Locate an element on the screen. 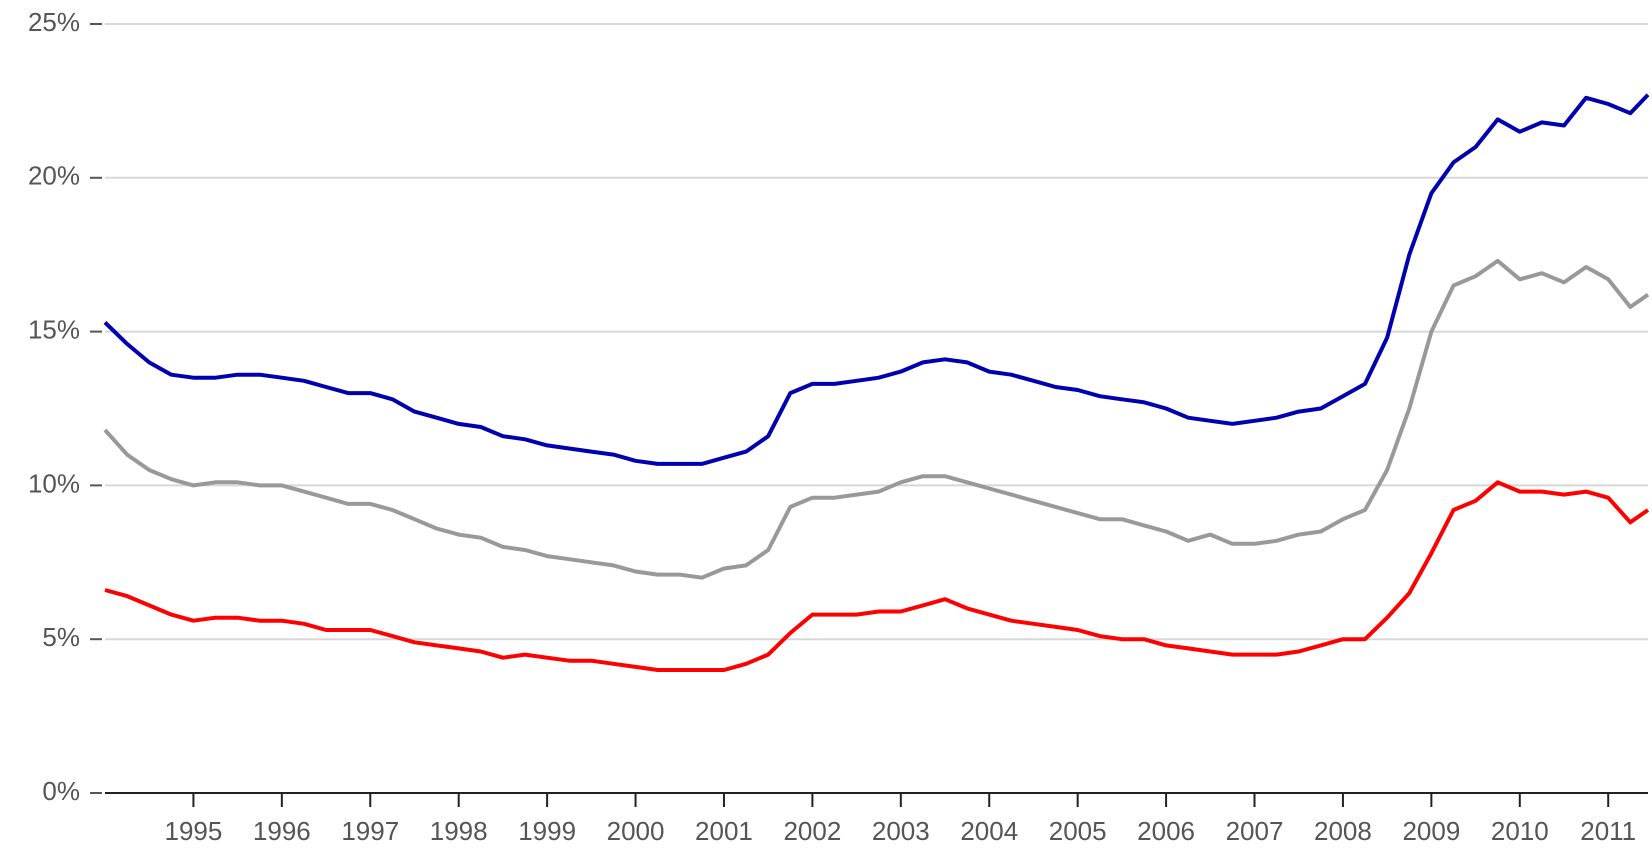 This screenshot has width=1652, height=852. x-tick-label: 2002 is located at coordinates (812, 831).